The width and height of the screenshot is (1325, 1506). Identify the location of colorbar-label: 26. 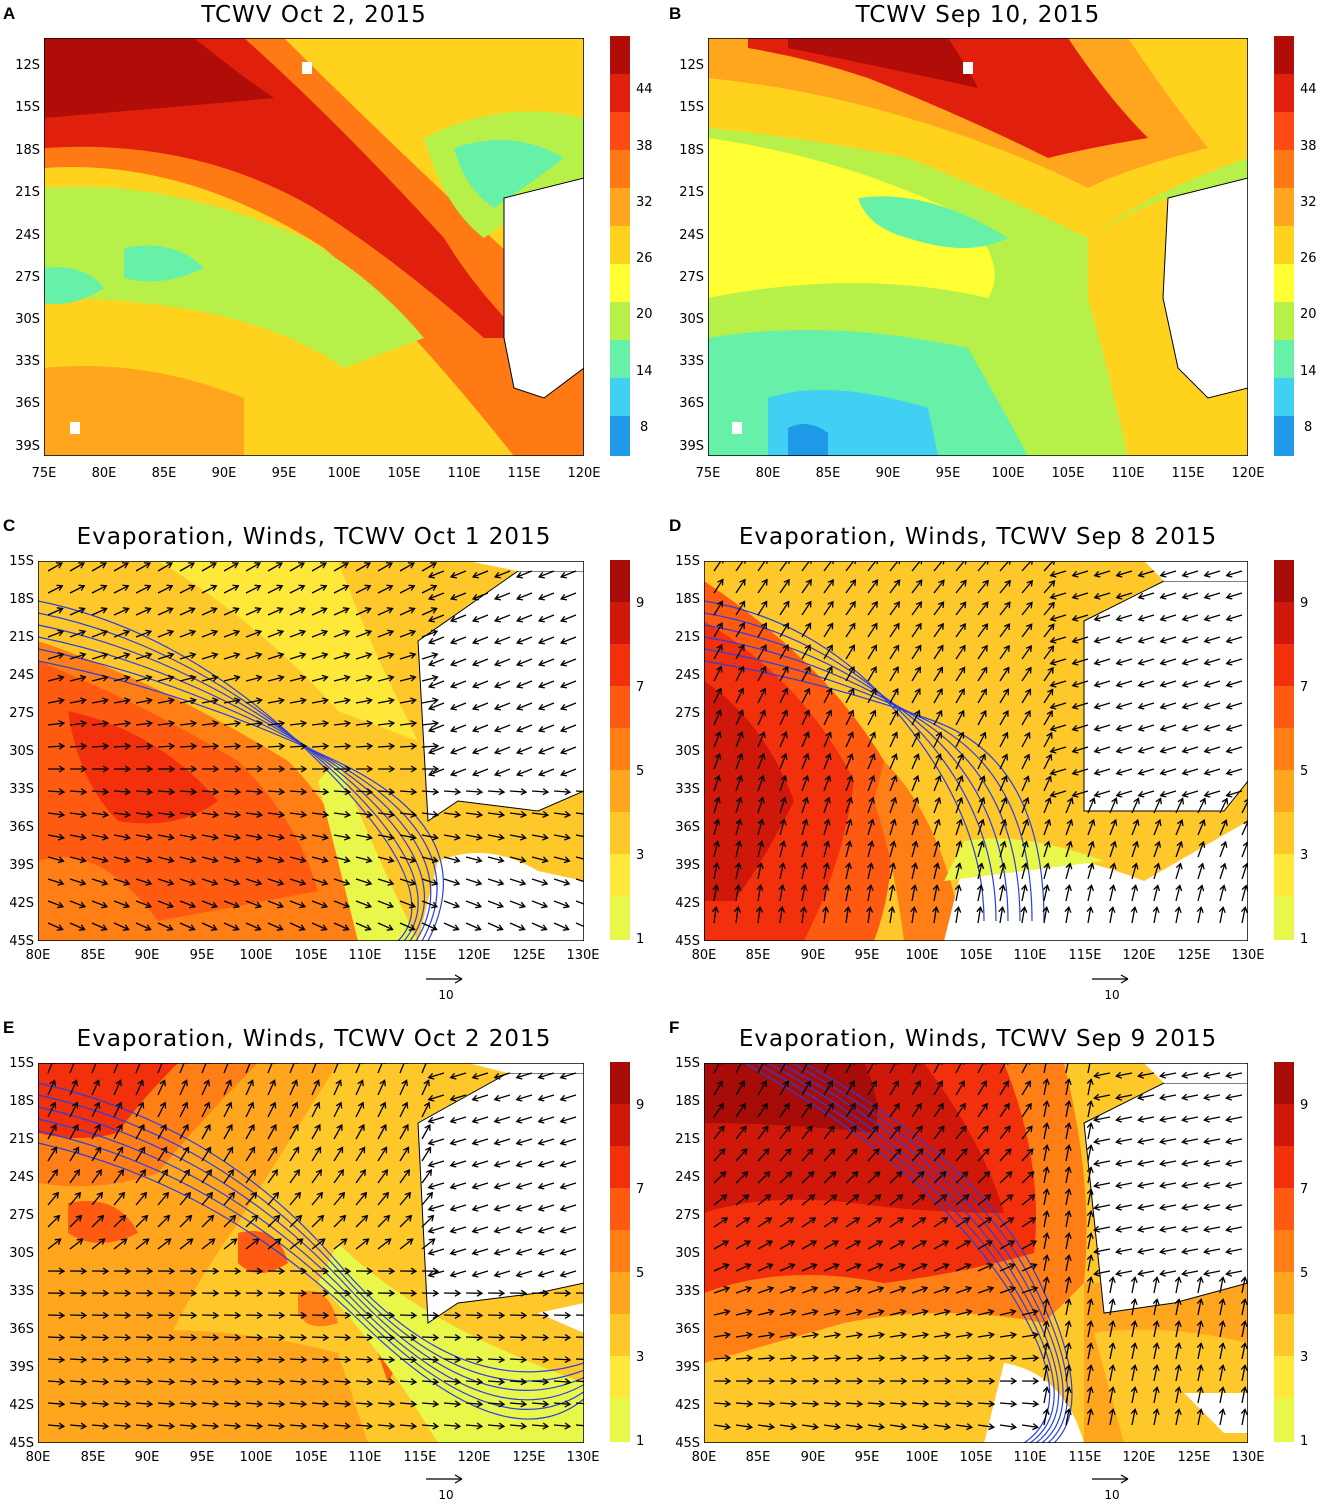
(644, 258).